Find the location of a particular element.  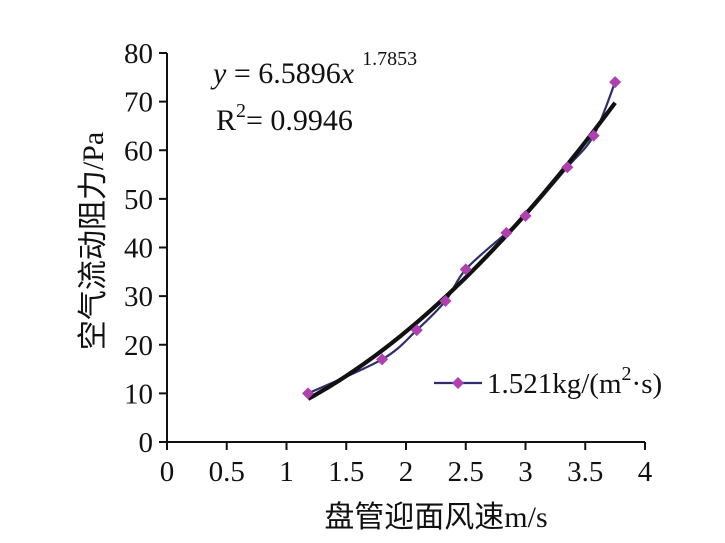

y-axis-label: 空气流动阻力/Pa is located at coordinates (93, 241).